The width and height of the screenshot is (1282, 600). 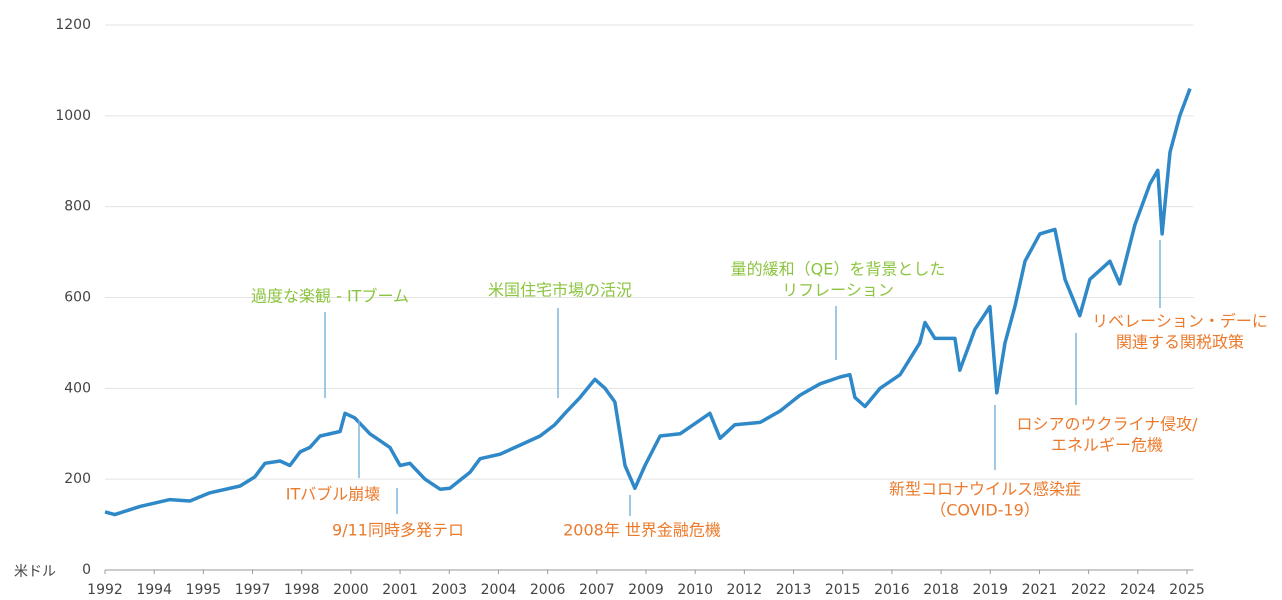 I want to click on annotation-text: 2008年 世界金融危機, so click(x=642, y=530).